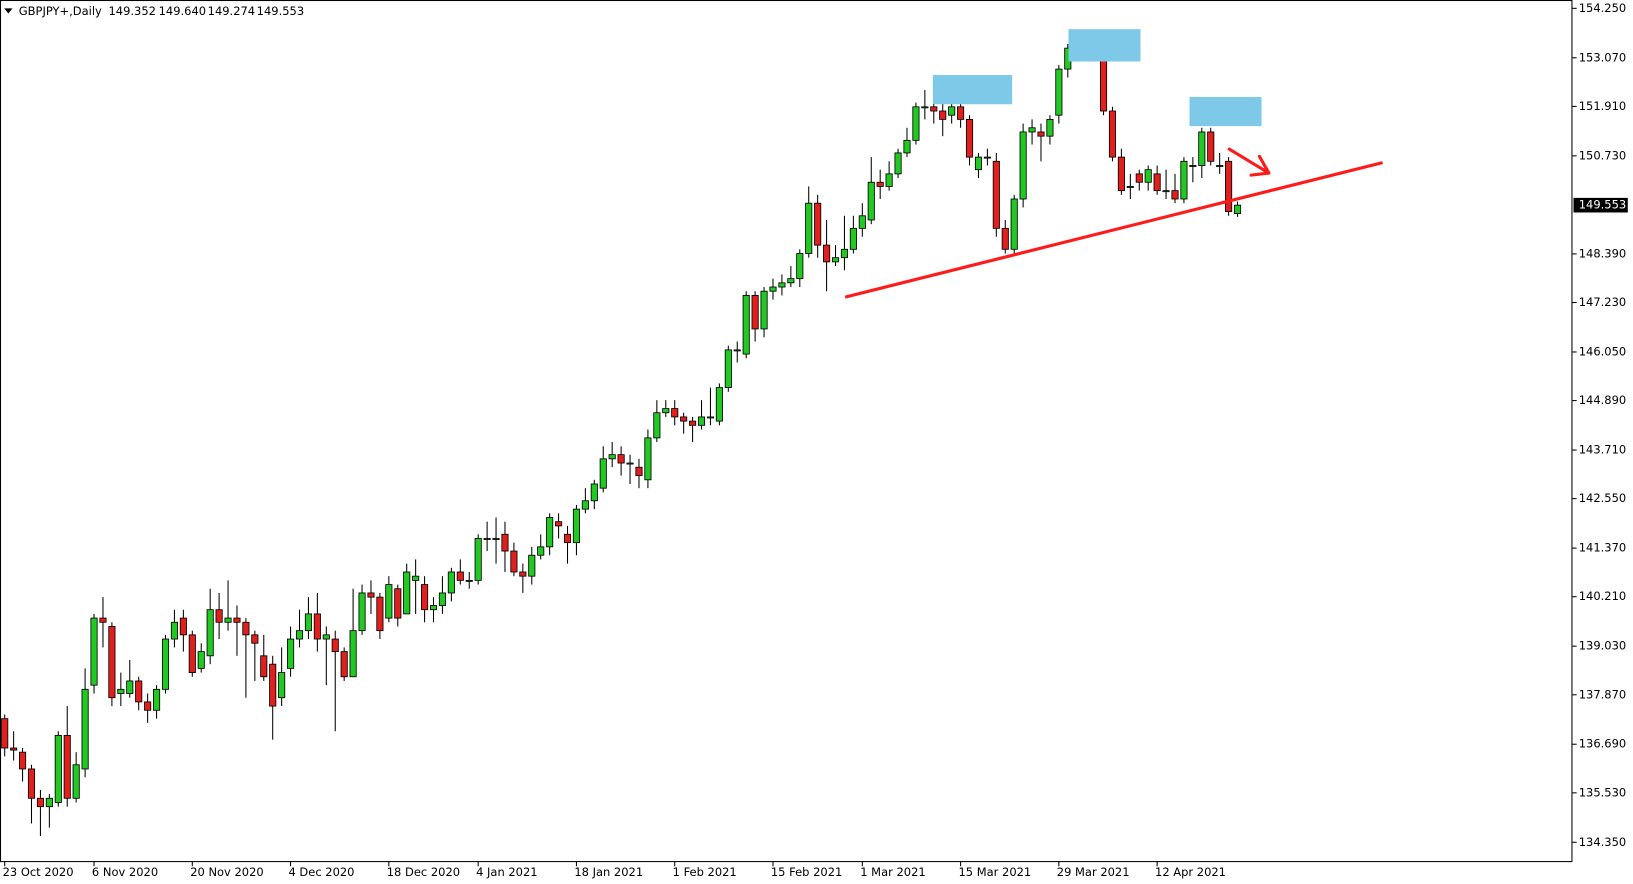 The height and width of the screenshot is (884, 1633). I want to click on y-tick-label: 134.350, so click(1602, 842).